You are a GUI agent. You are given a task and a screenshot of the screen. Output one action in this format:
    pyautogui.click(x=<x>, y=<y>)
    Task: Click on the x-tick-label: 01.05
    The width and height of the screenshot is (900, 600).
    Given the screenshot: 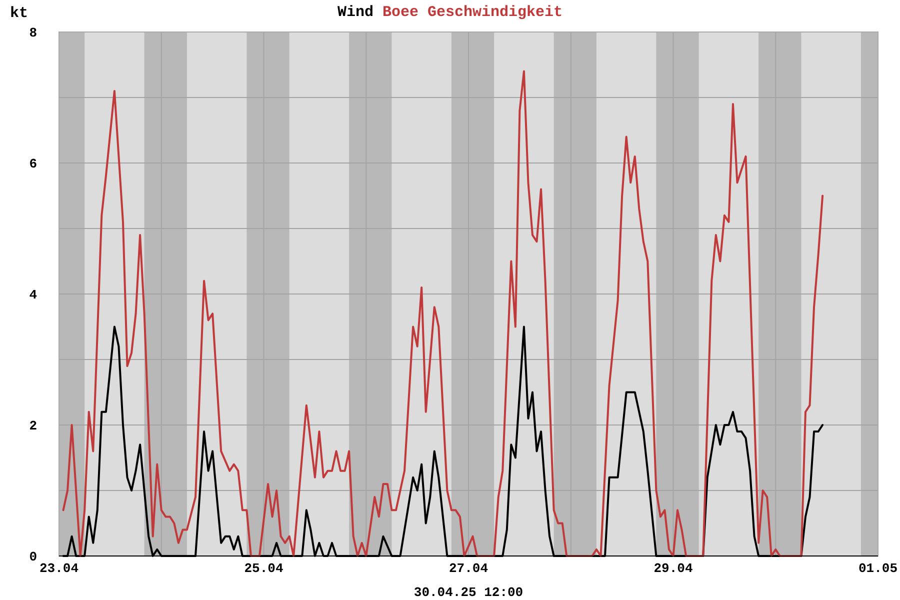 What is the action you would take?
    pyautogui.click(x=878, y=568)
    